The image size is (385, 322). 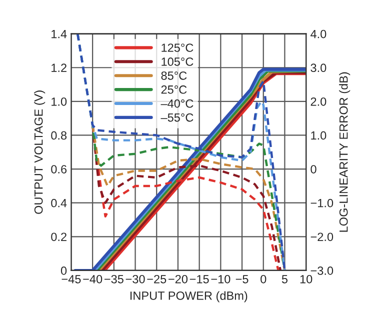 I want to click on x-tick-label: −40, so click(x=92, y=279).